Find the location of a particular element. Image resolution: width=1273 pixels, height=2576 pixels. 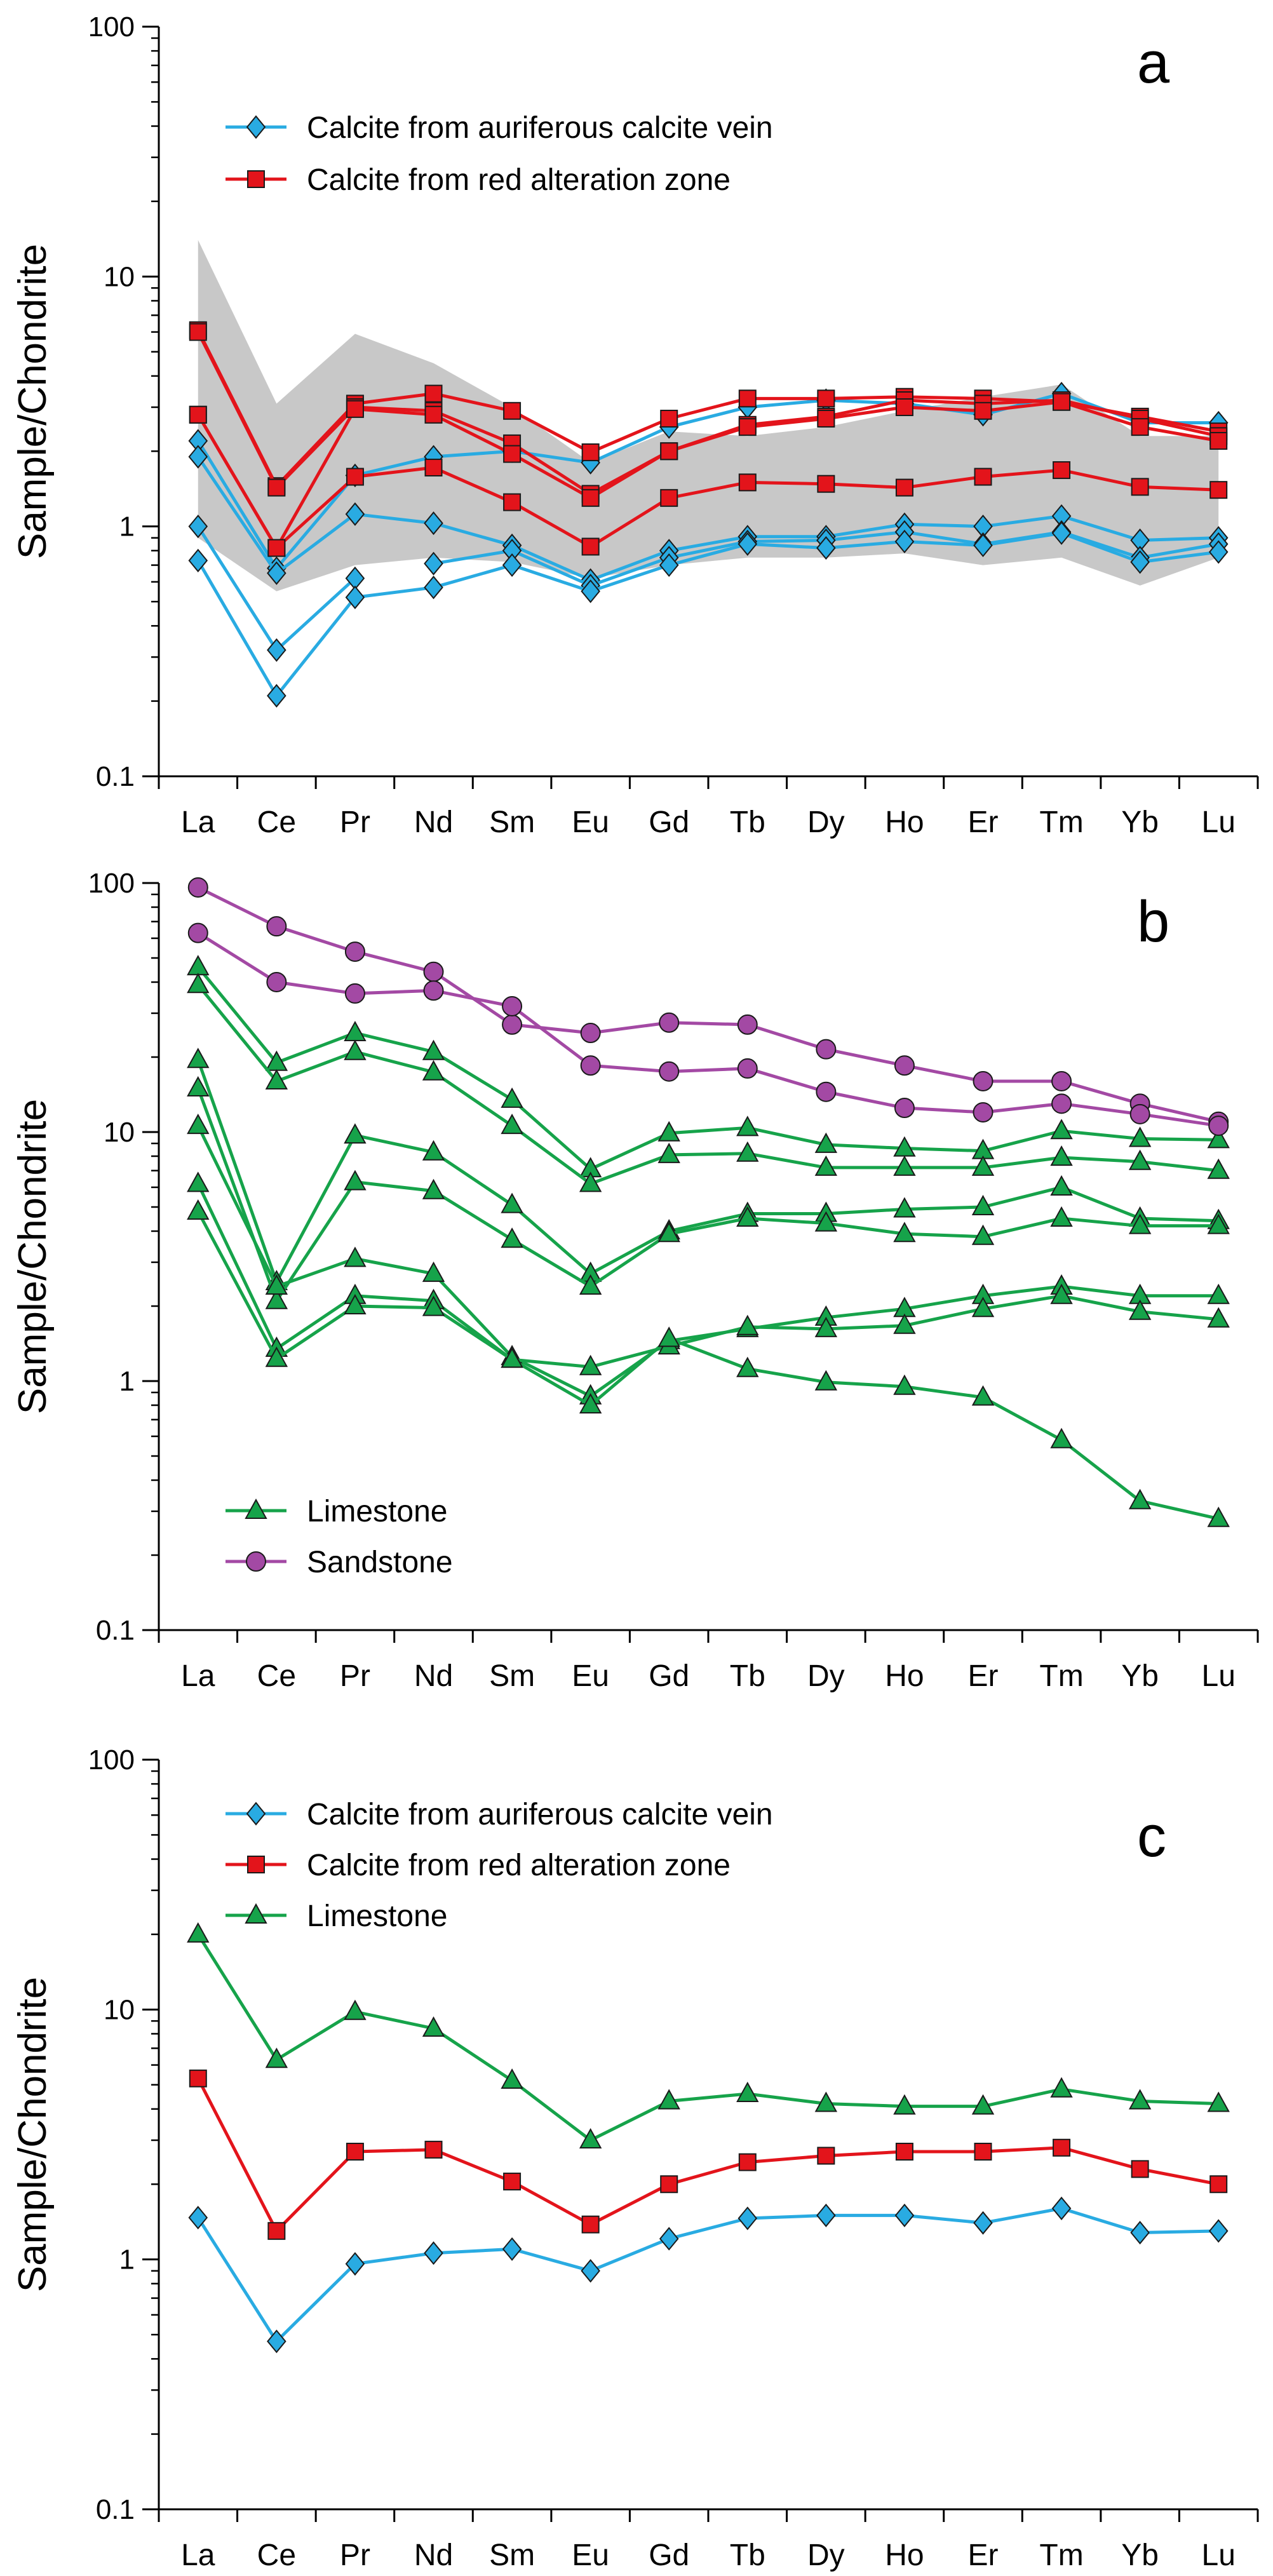

x-tick-label-ho: Ho is located at coordinates (904, 822).